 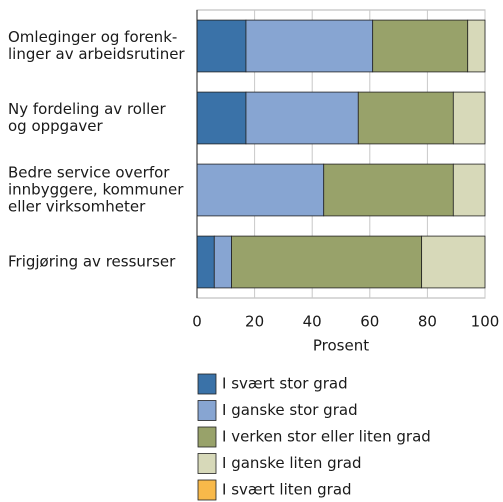 What do you see at coordinates (341, 346) in the screenshot?
I see `x-axis-label: Prosent` at bounding box center [341, 346].